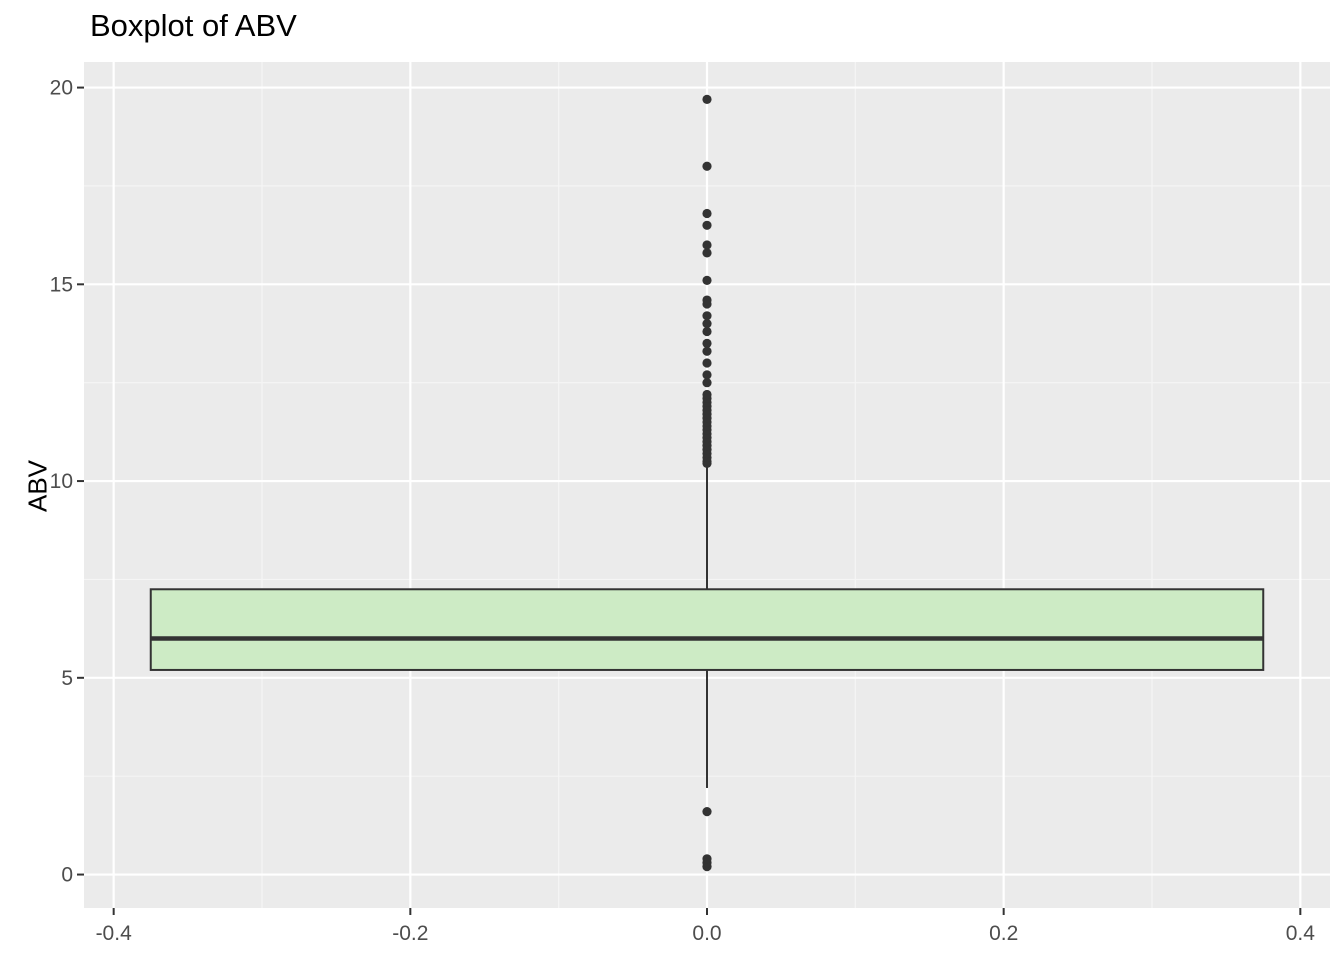 The height and width of the screenshot is (960, 1344). Describe the element at coordinates (410, 933) in the screenshot. I see `x-tick-label: -0.2` at that location.